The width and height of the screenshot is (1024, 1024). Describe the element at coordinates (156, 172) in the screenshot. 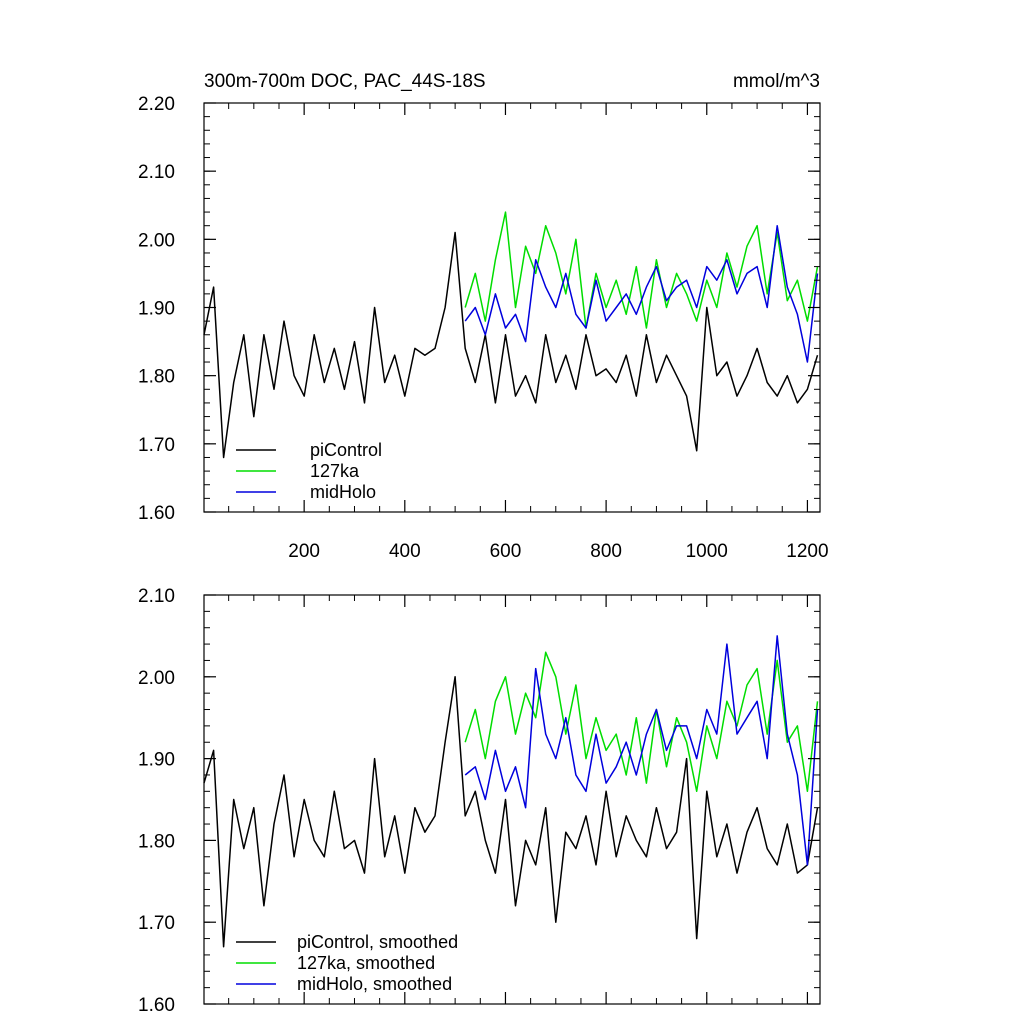

I see `y-tick-label-0-5: 2.10` at that location.